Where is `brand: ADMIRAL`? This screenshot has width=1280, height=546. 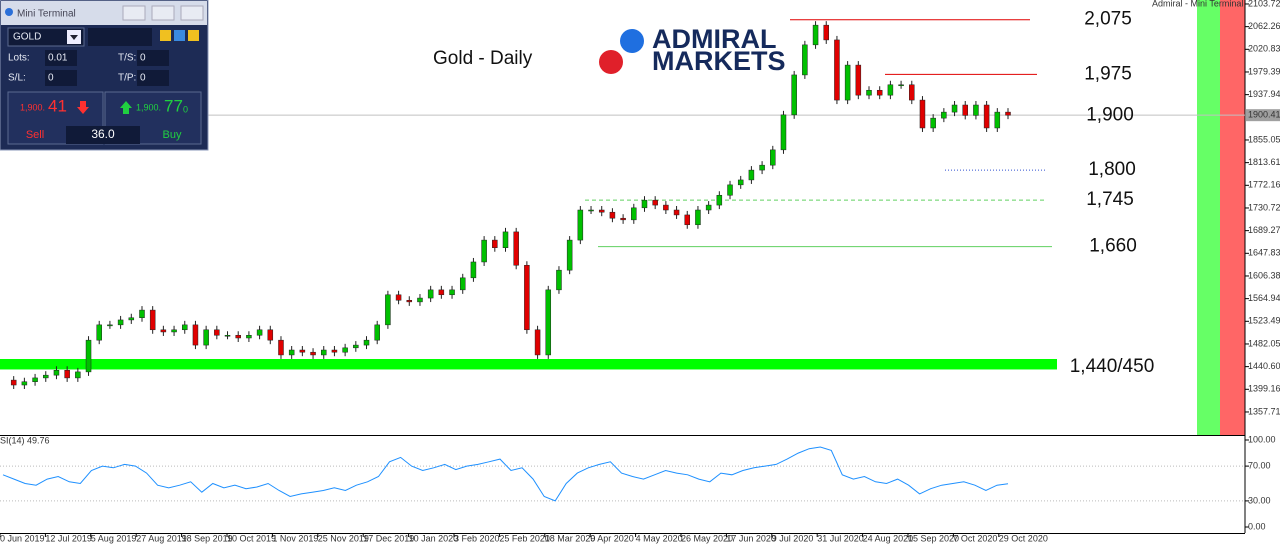 brand: ADMIRAL is located at coordinates (714, 39).